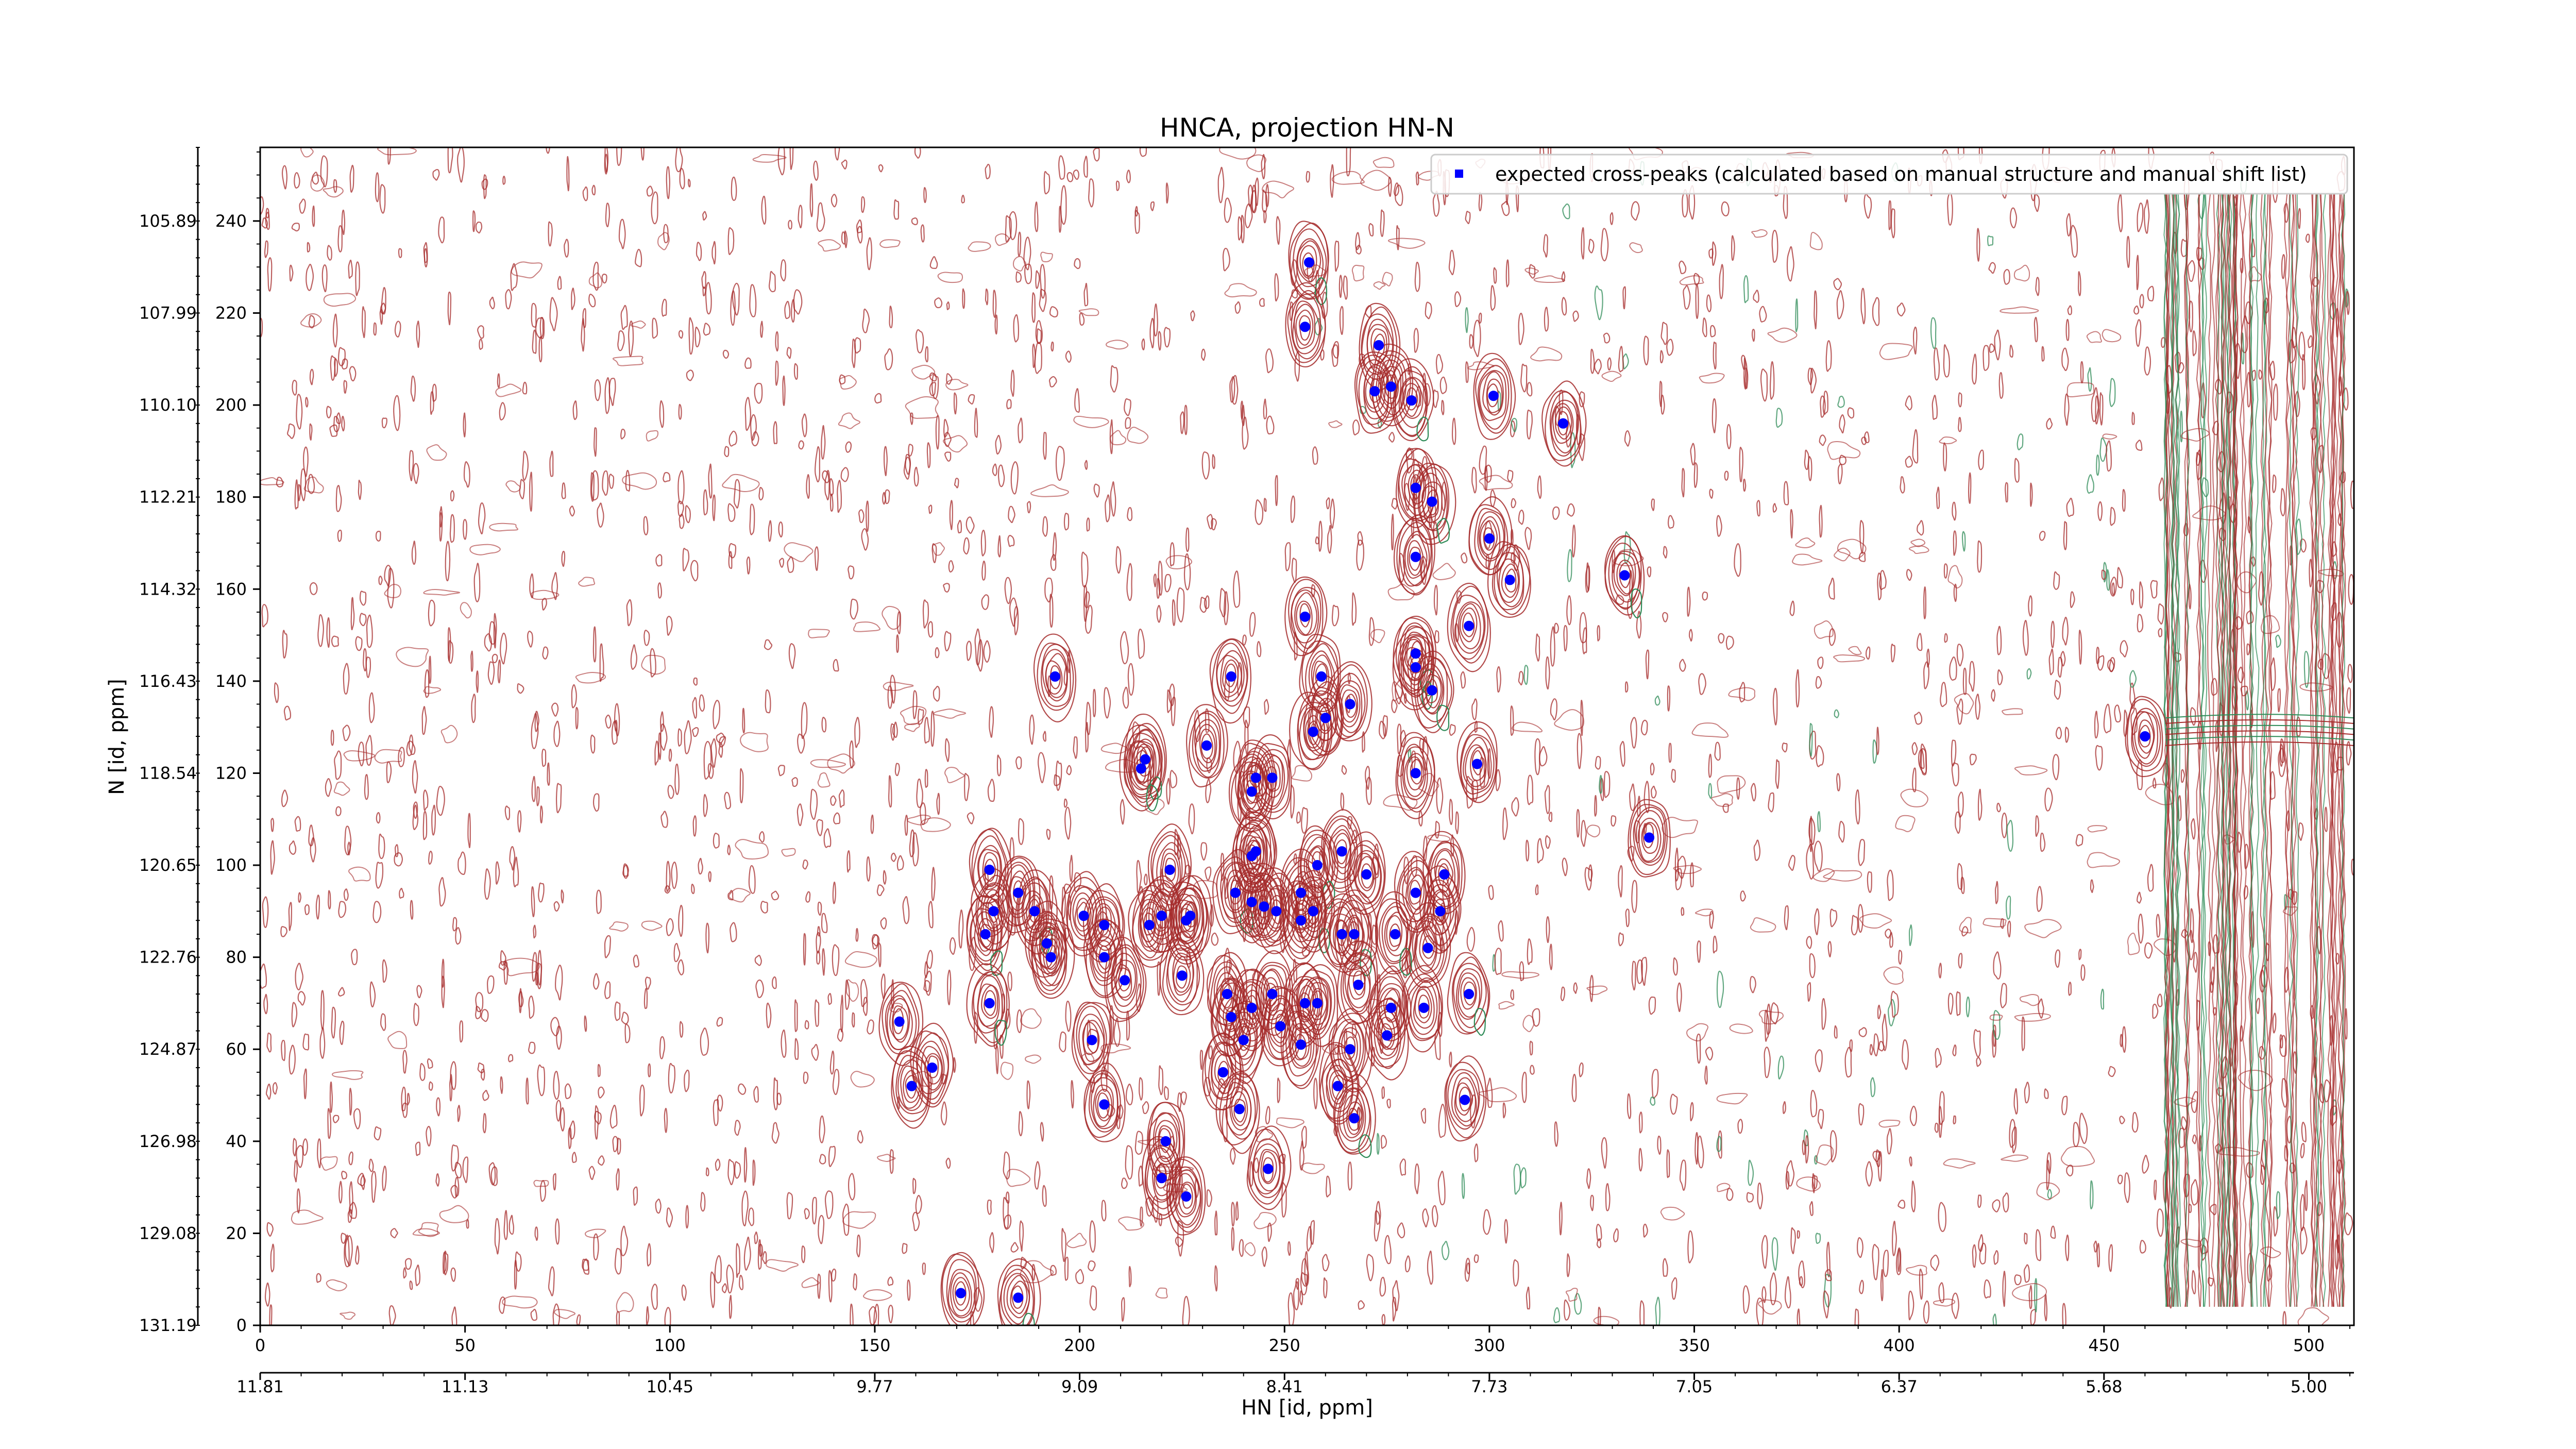 Image resolution: width=2576 pixels, height=1449 pixels. What do you see at coordinates (1694, 1386) in the screenshot?
I see `x-ppm-label: 7.05` at bounding box center [1694, 1386].